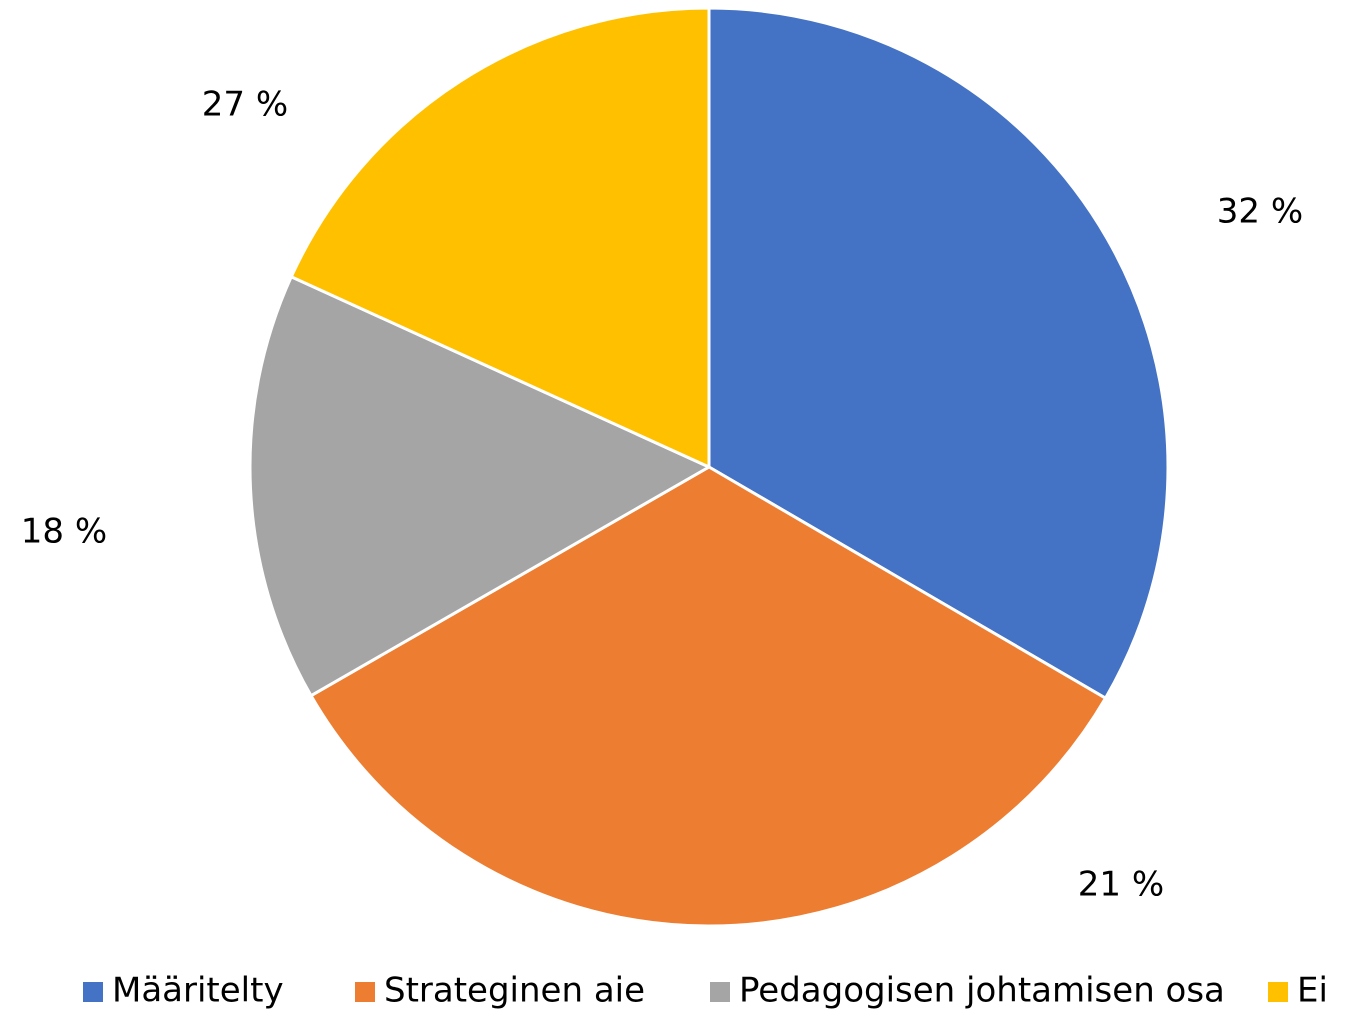 The height and width of the screenshot is (1017, 1360). What do you see at coordinates (1278, 992) in the screenshot?
I see `legend-swatch-ei` at bounding box center [1278, 992].